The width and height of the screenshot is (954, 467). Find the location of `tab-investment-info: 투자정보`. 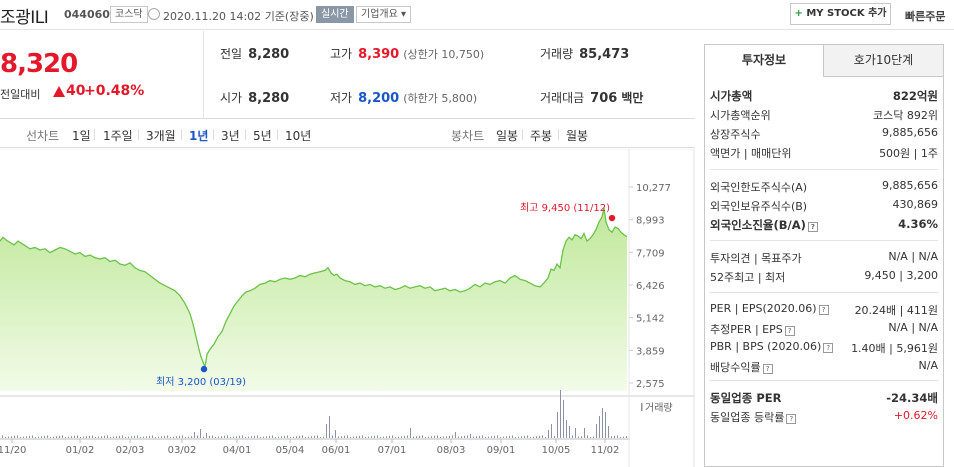

tab-investment-info: 투자정보 is located at coordinates (764, 60).